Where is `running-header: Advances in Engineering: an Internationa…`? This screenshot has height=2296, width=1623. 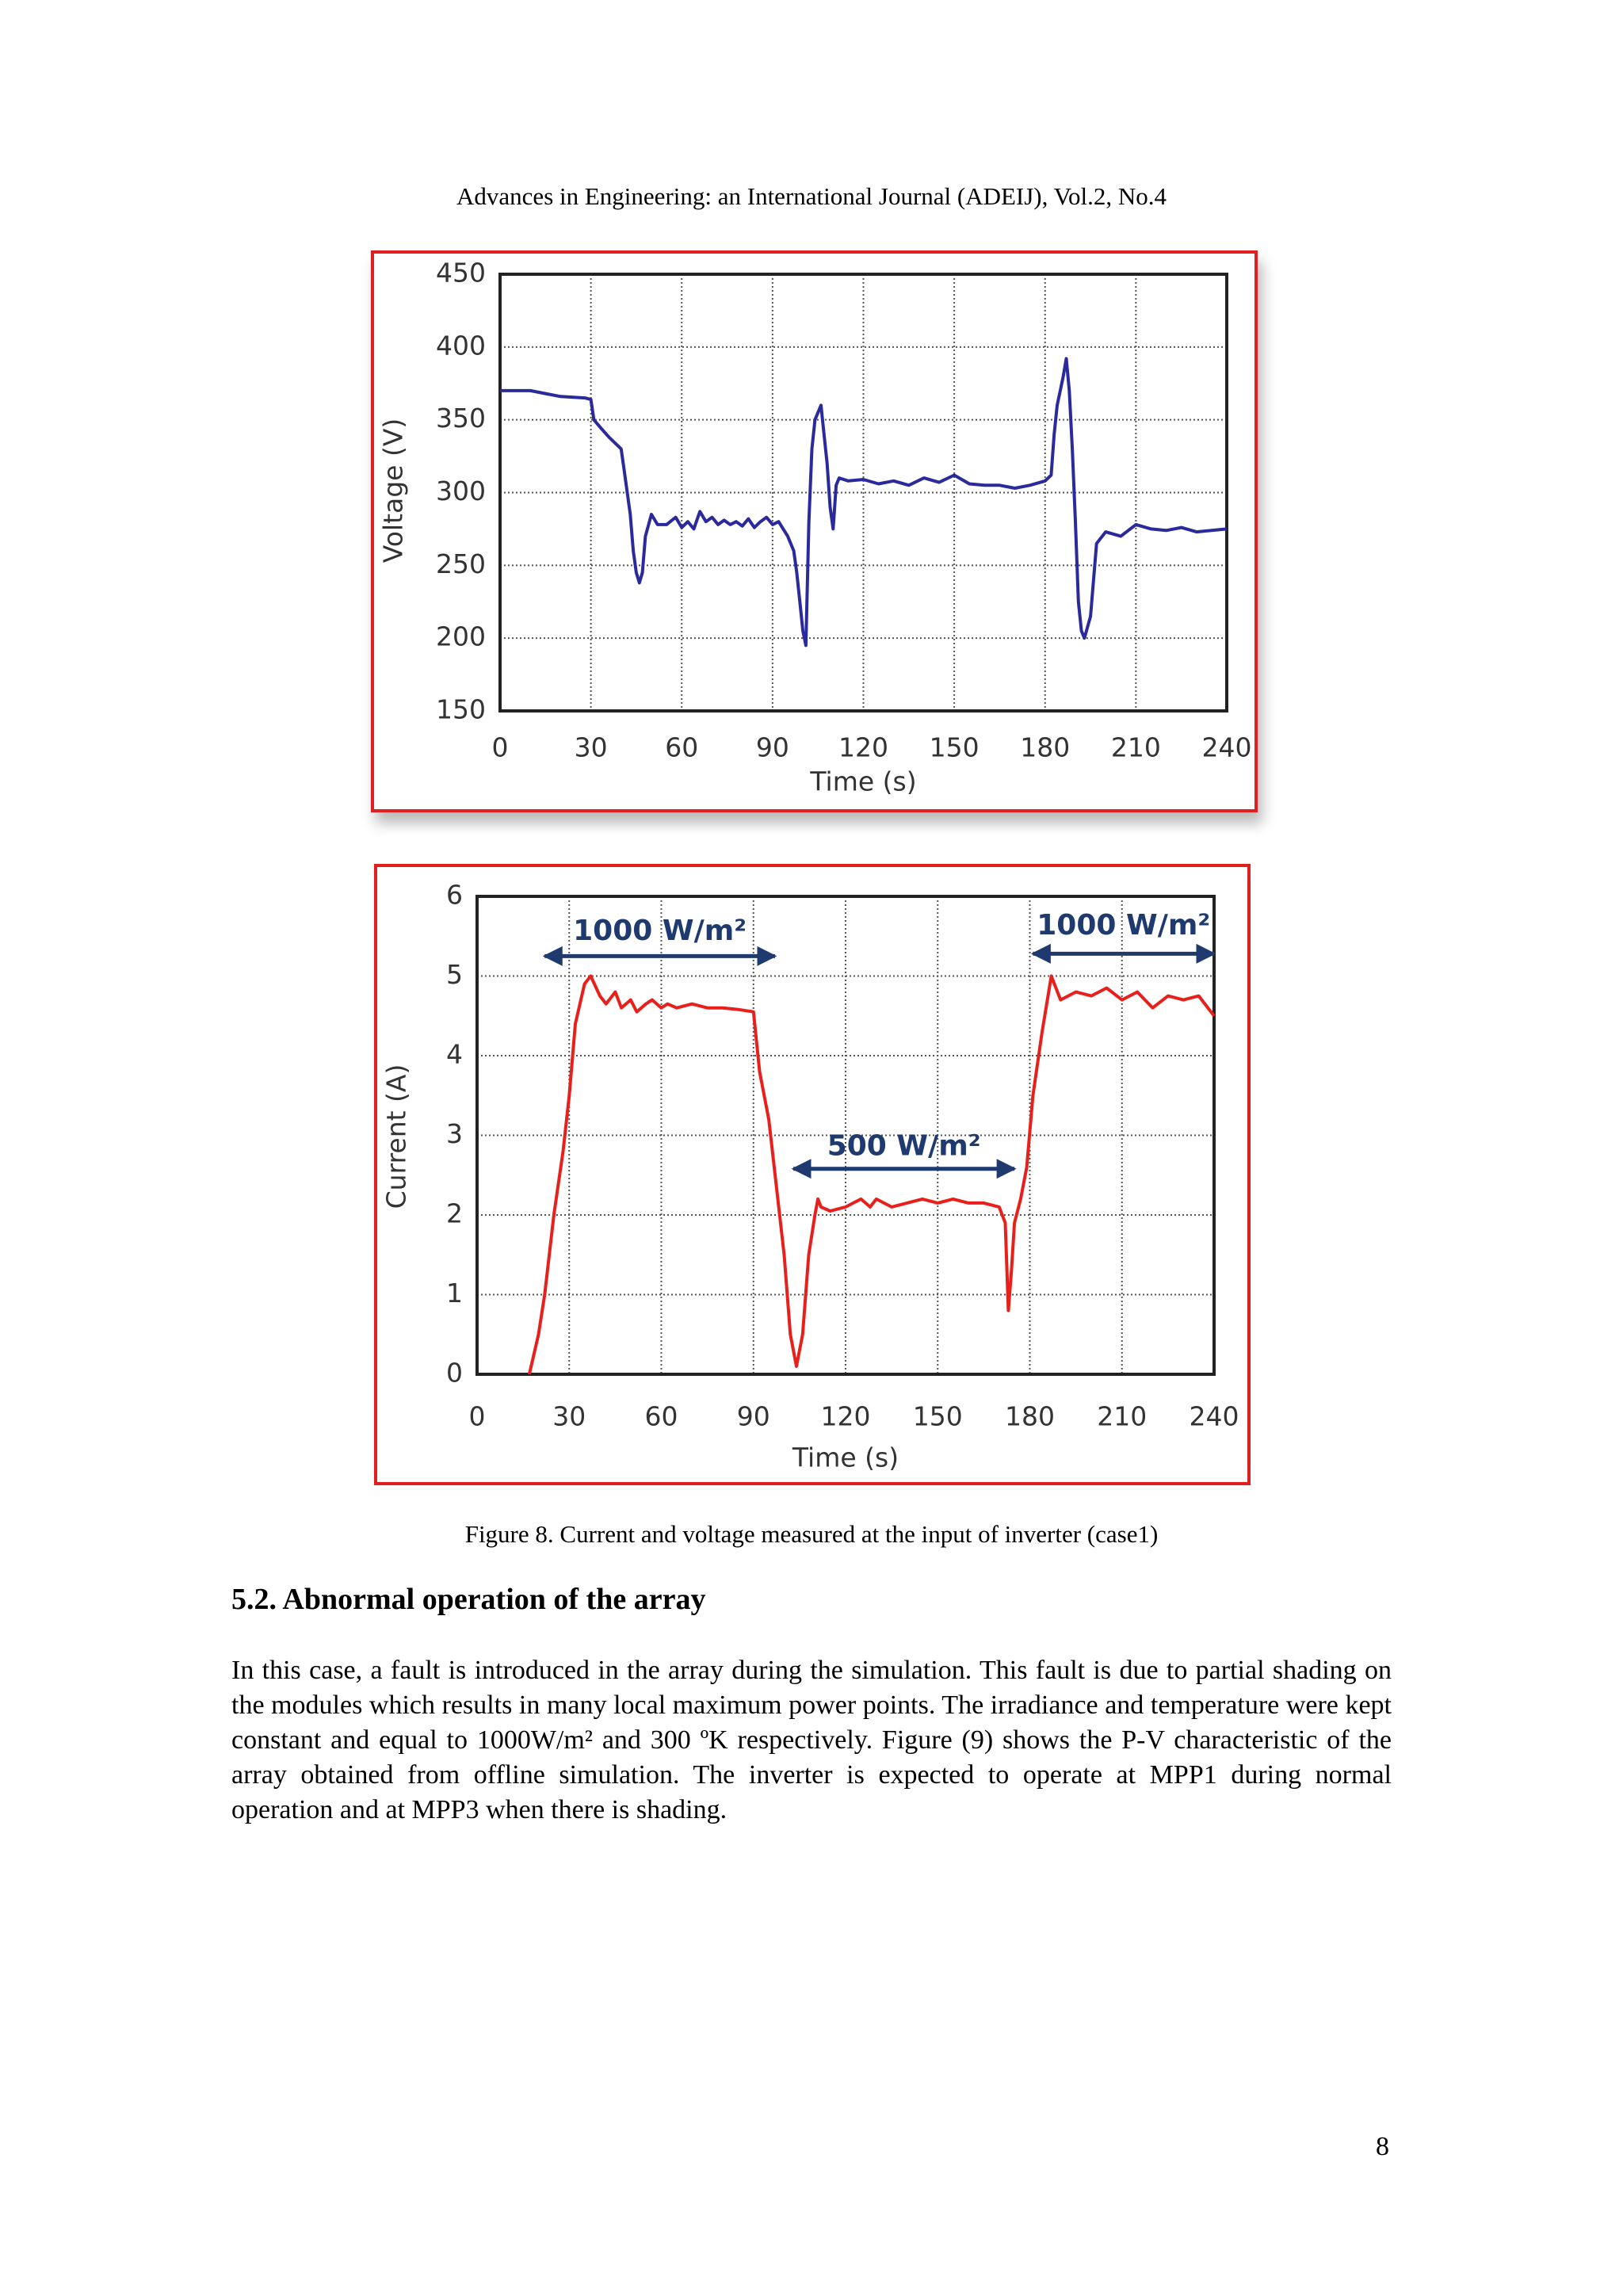
running-header: Advances in Engineering: an Internationa… is located at coordinates (811, 196).